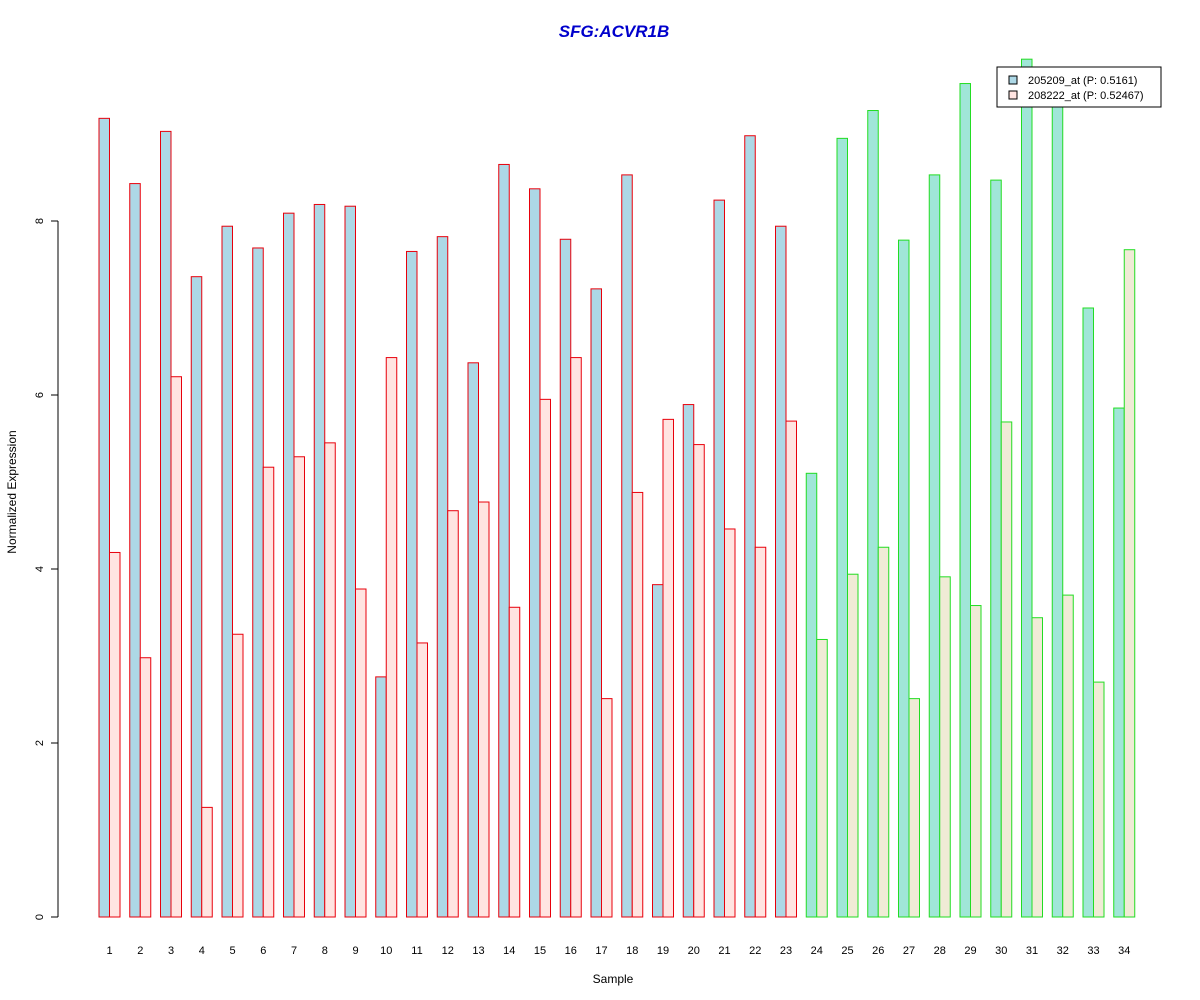 This screenshot has width=1200, height=1000. I want to click on x-tick-label: 14, so click(509, 951).